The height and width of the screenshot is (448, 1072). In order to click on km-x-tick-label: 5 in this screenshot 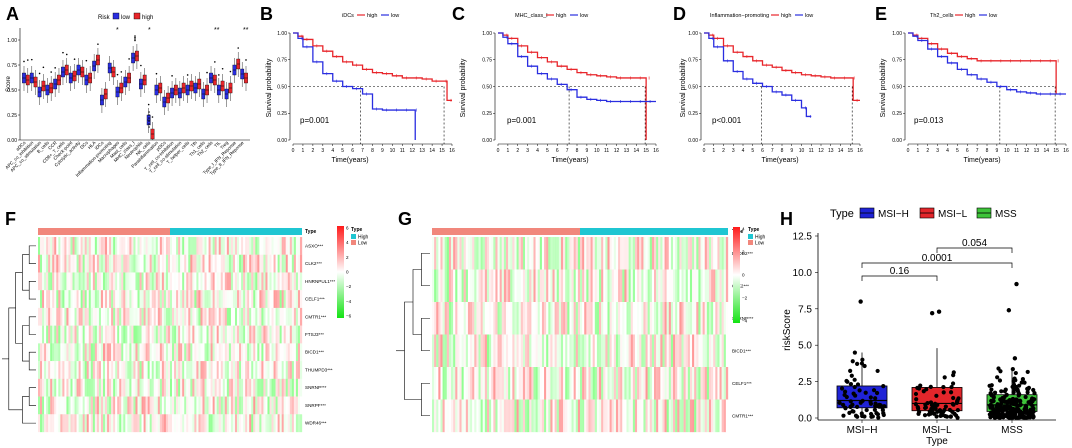, I will do `click(547, 151)`.